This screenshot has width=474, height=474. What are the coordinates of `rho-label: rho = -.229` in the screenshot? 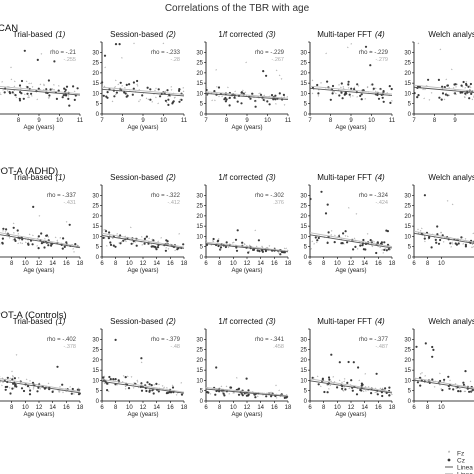 It's located at (270, 53).